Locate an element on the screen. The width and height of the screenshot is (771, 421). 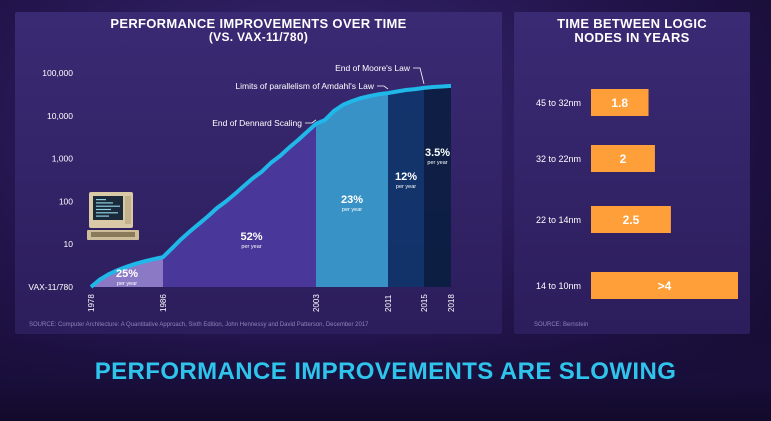
bar-value-label: >4 is located at coordinates (665, 286).